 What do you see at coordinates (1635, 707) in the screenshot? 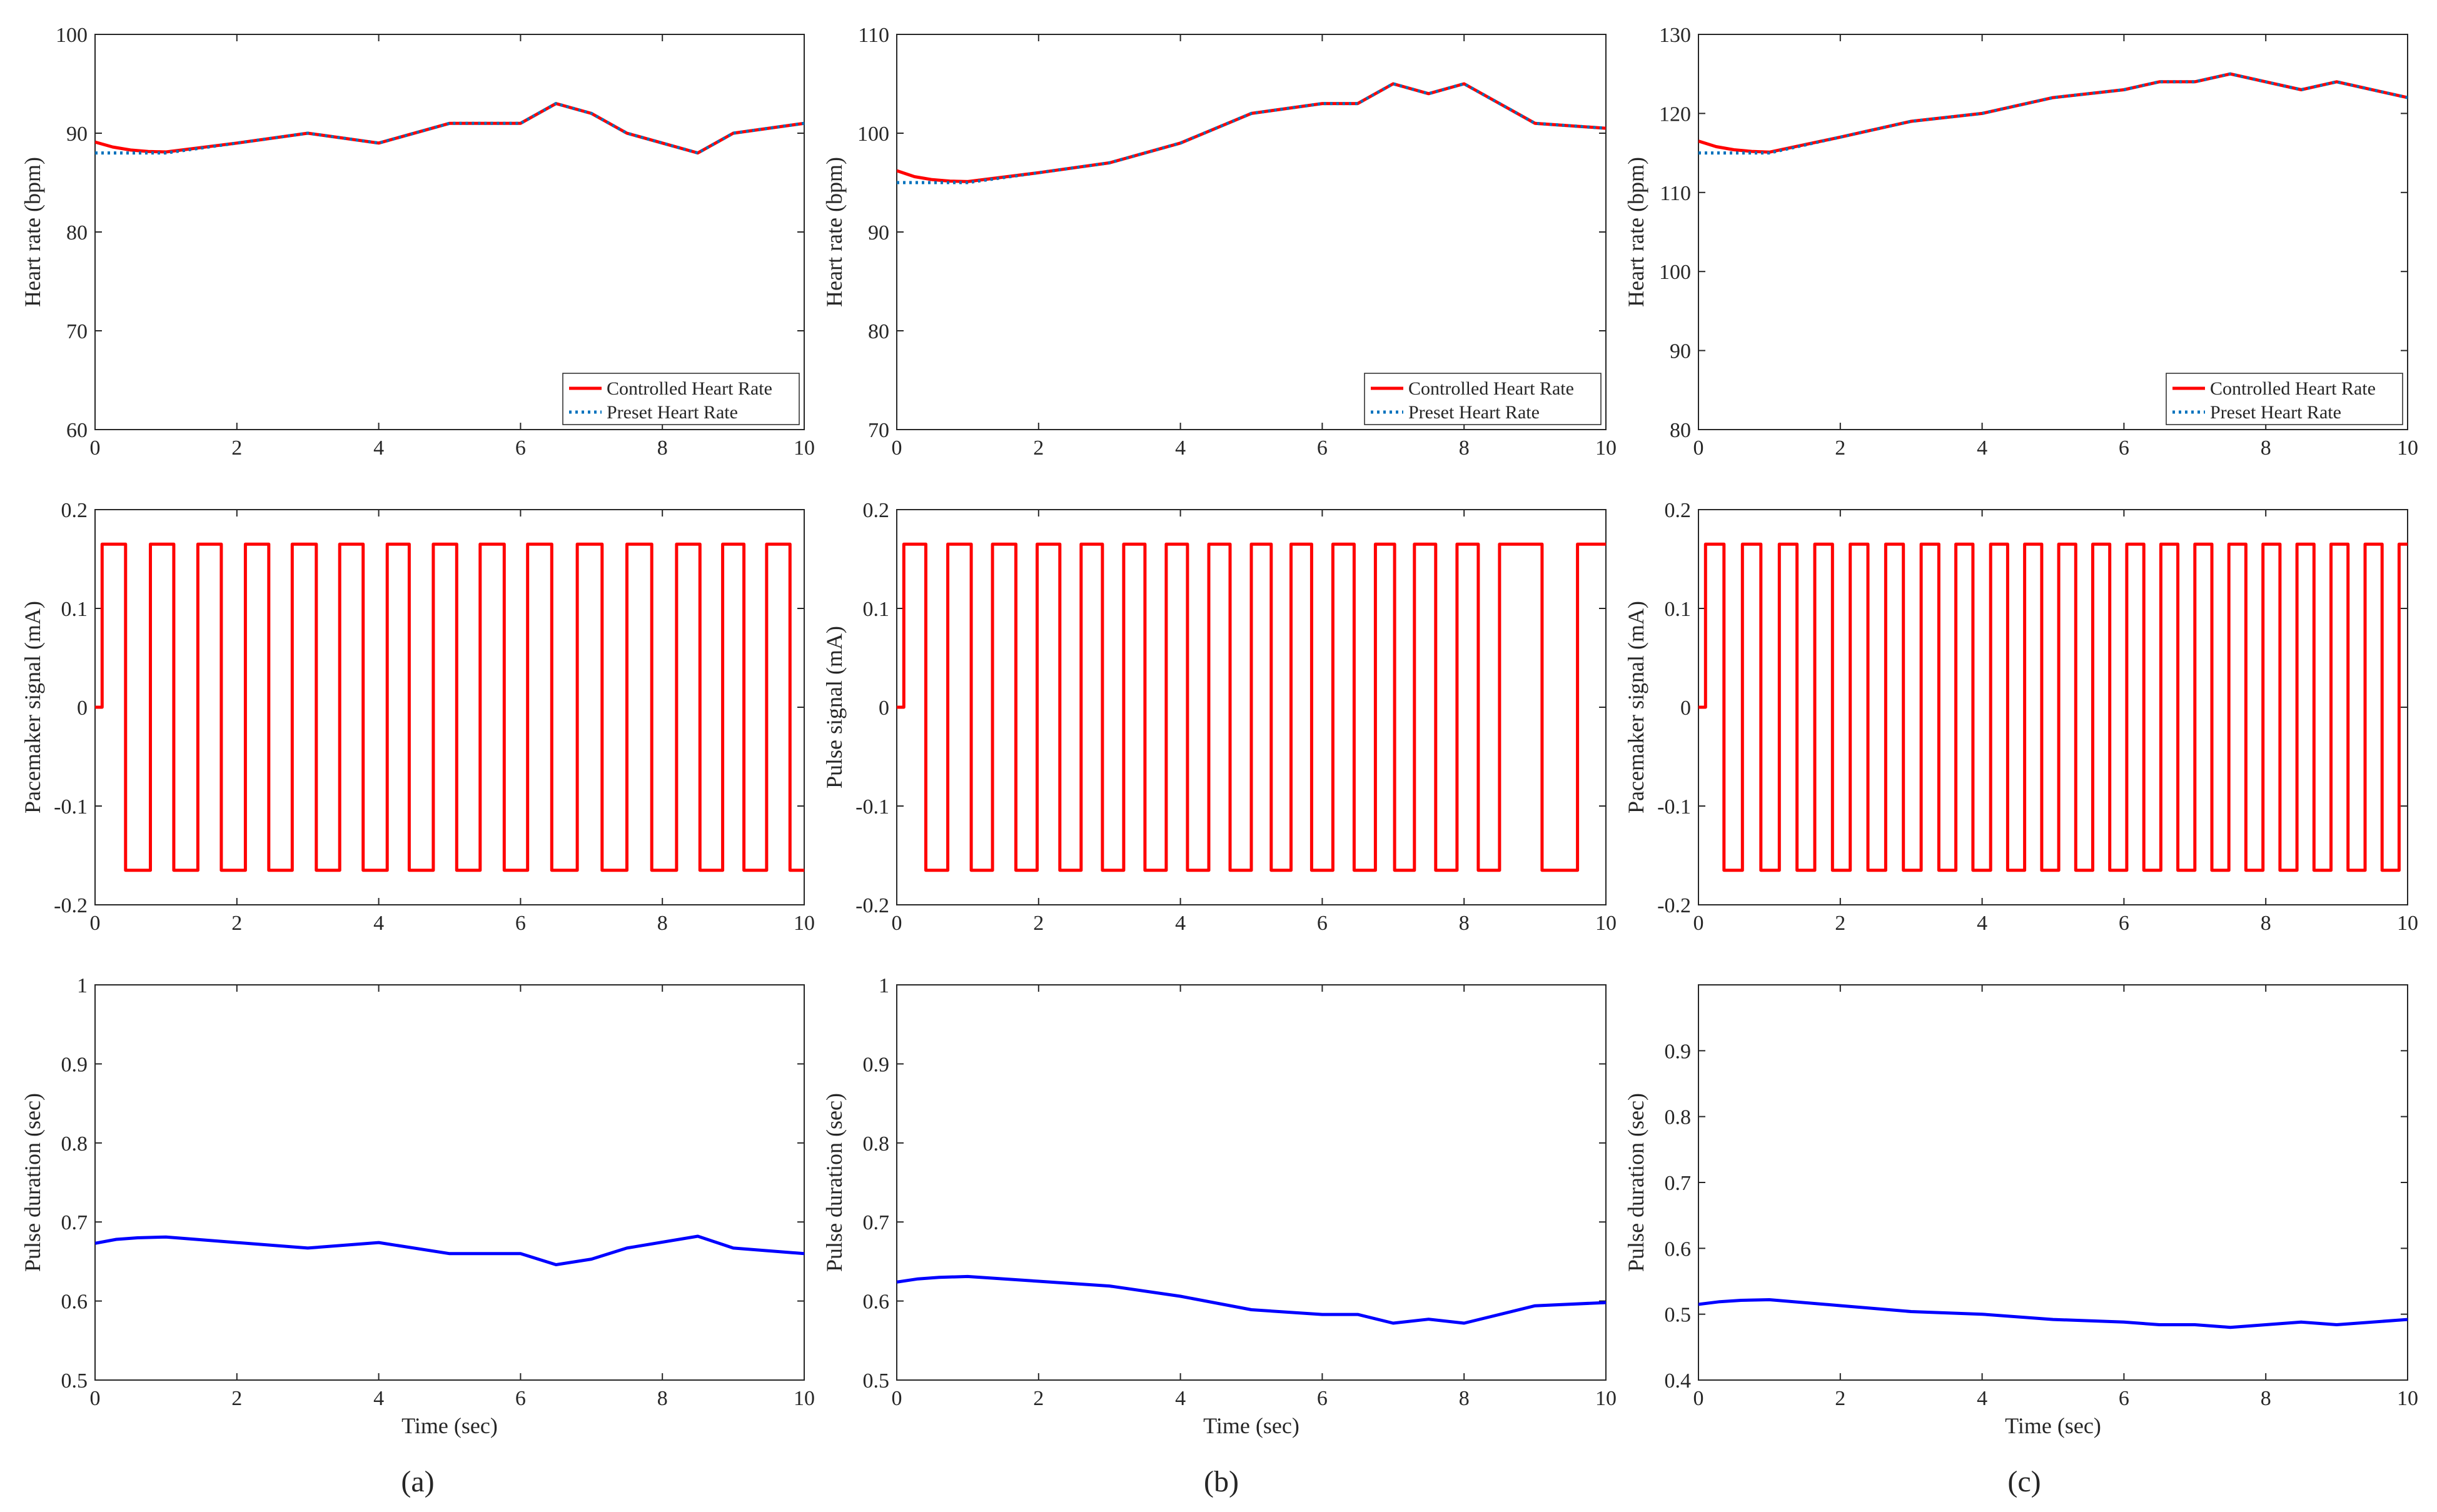
I see `y-axis-label: Pacemaker signal (mA)` at bounding box center [1635, 707].